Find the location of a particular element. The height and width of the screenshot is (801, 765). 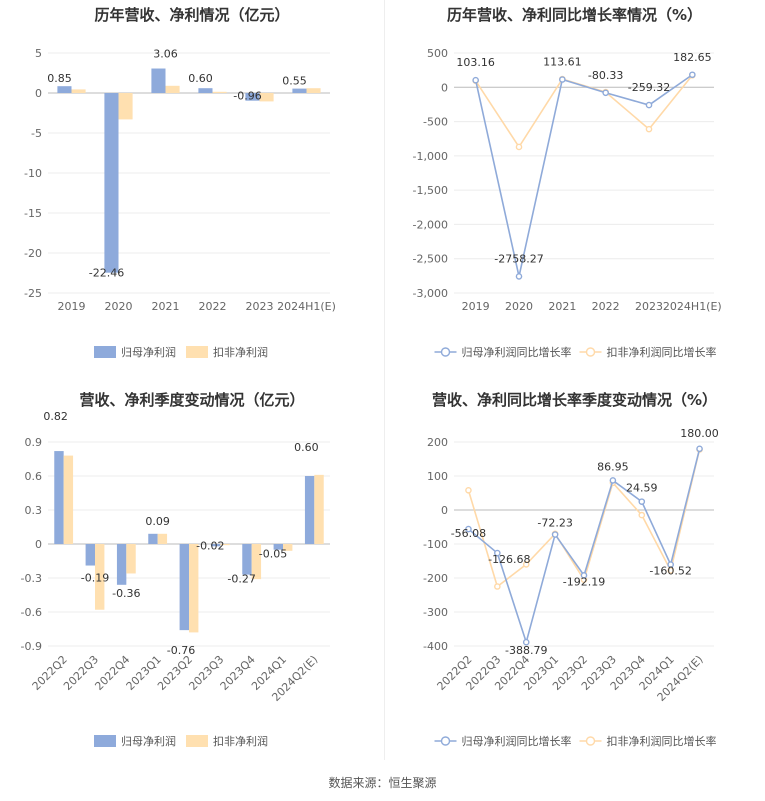

legend-label: 归母净利润同比增长率 is located at coordinates (517, 741).